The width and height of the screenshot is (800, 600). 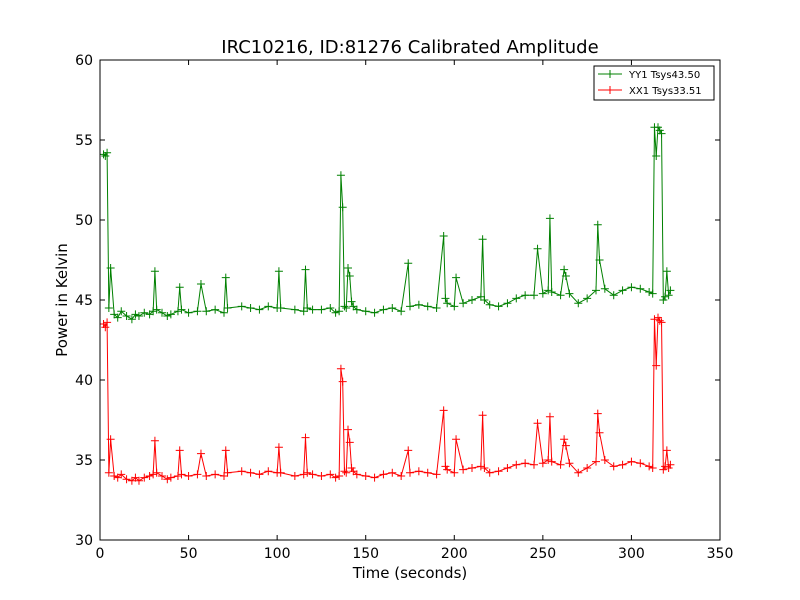 What do you see at coordinates (84, 381) in the screenshot?
I see `y-tick-label: 40` at bounding box center [84, 381].